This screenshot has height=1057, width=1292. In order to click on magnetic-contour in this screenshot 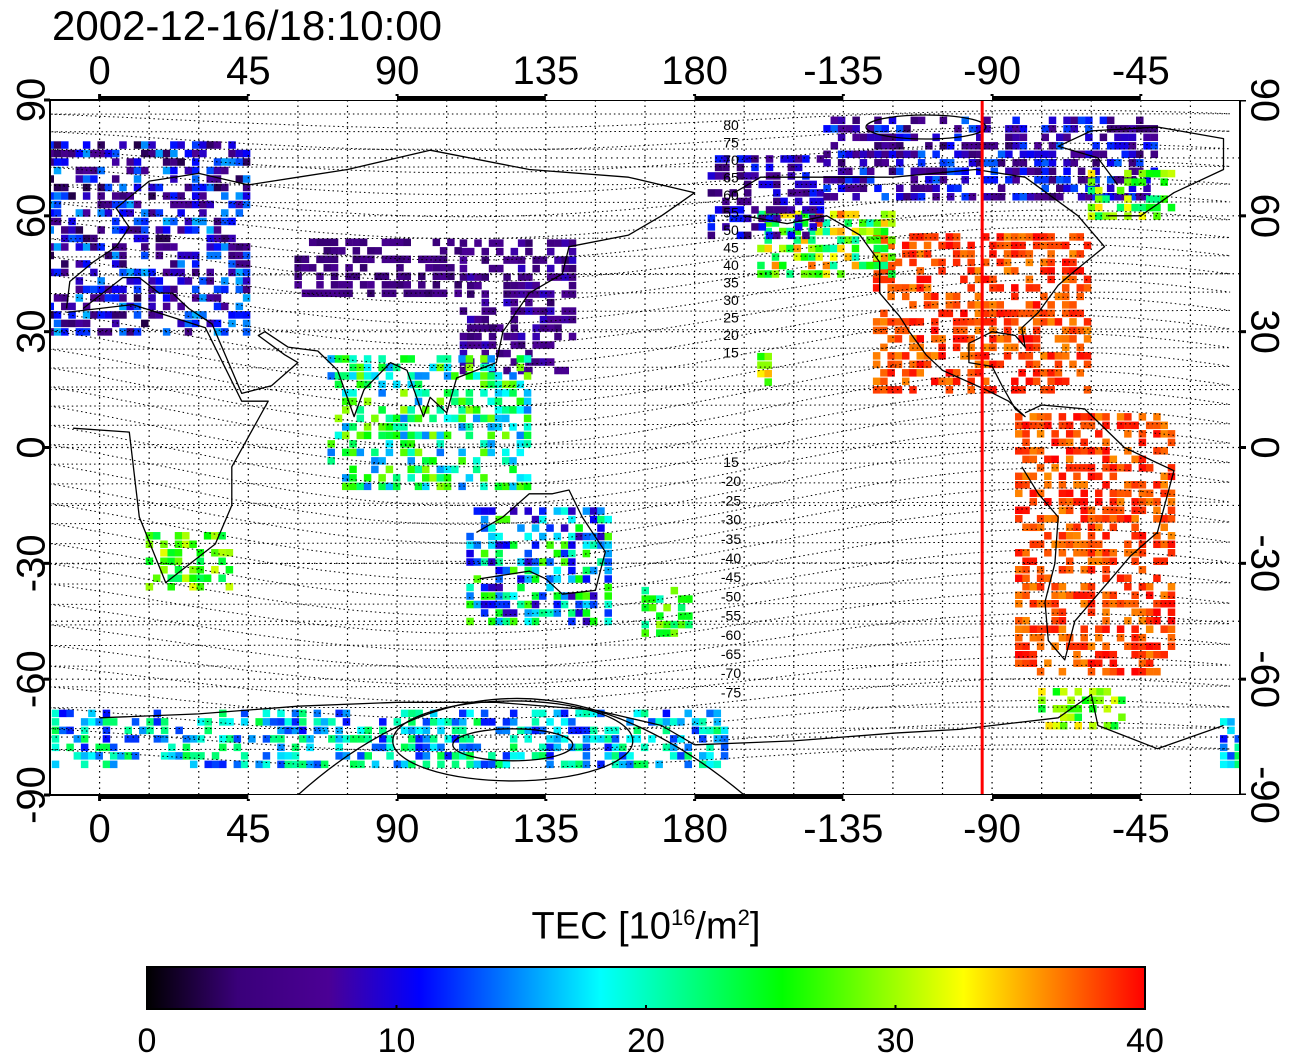, I will do `click(640, 293)`.